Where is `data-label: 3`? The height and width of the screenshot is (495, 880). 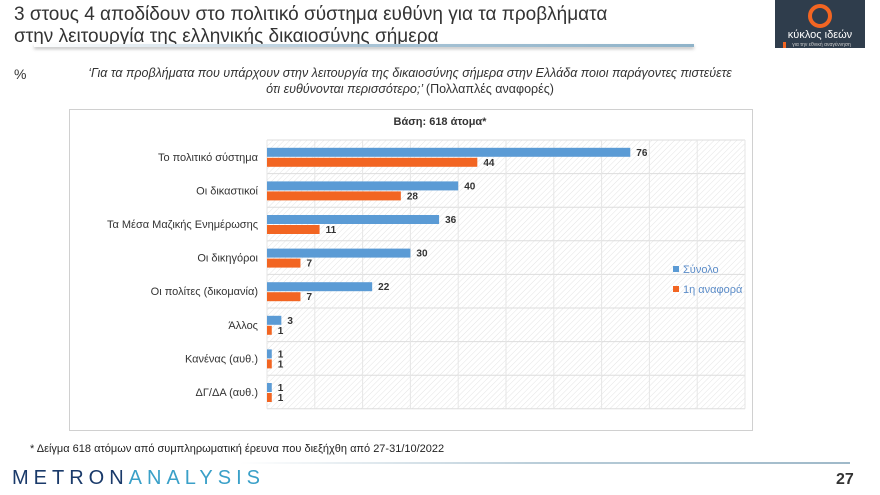 data-label: 3 is located at coordinates (290, 321).